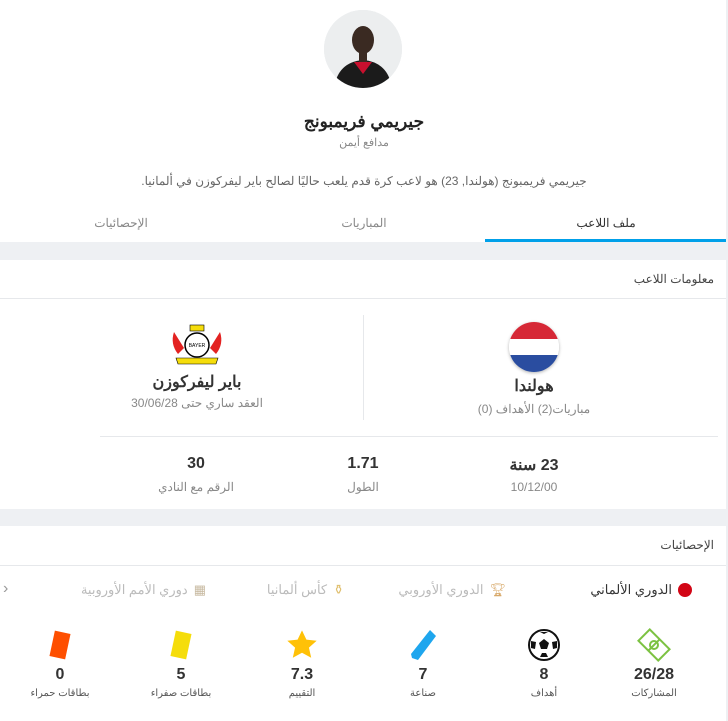 This screenshot has height=721, width=728. What do you see at coordinates (181, 674) in the screenshot?
I see `yellow-cards-value: 5` at bounding box center [181, 674].